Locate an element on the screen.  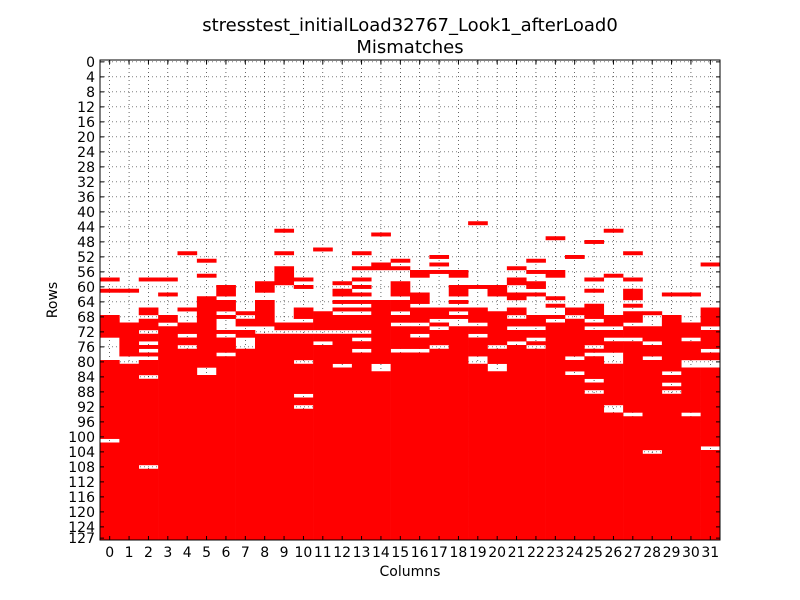
x-tick-label: 31 is located at coordinates (710, 553).